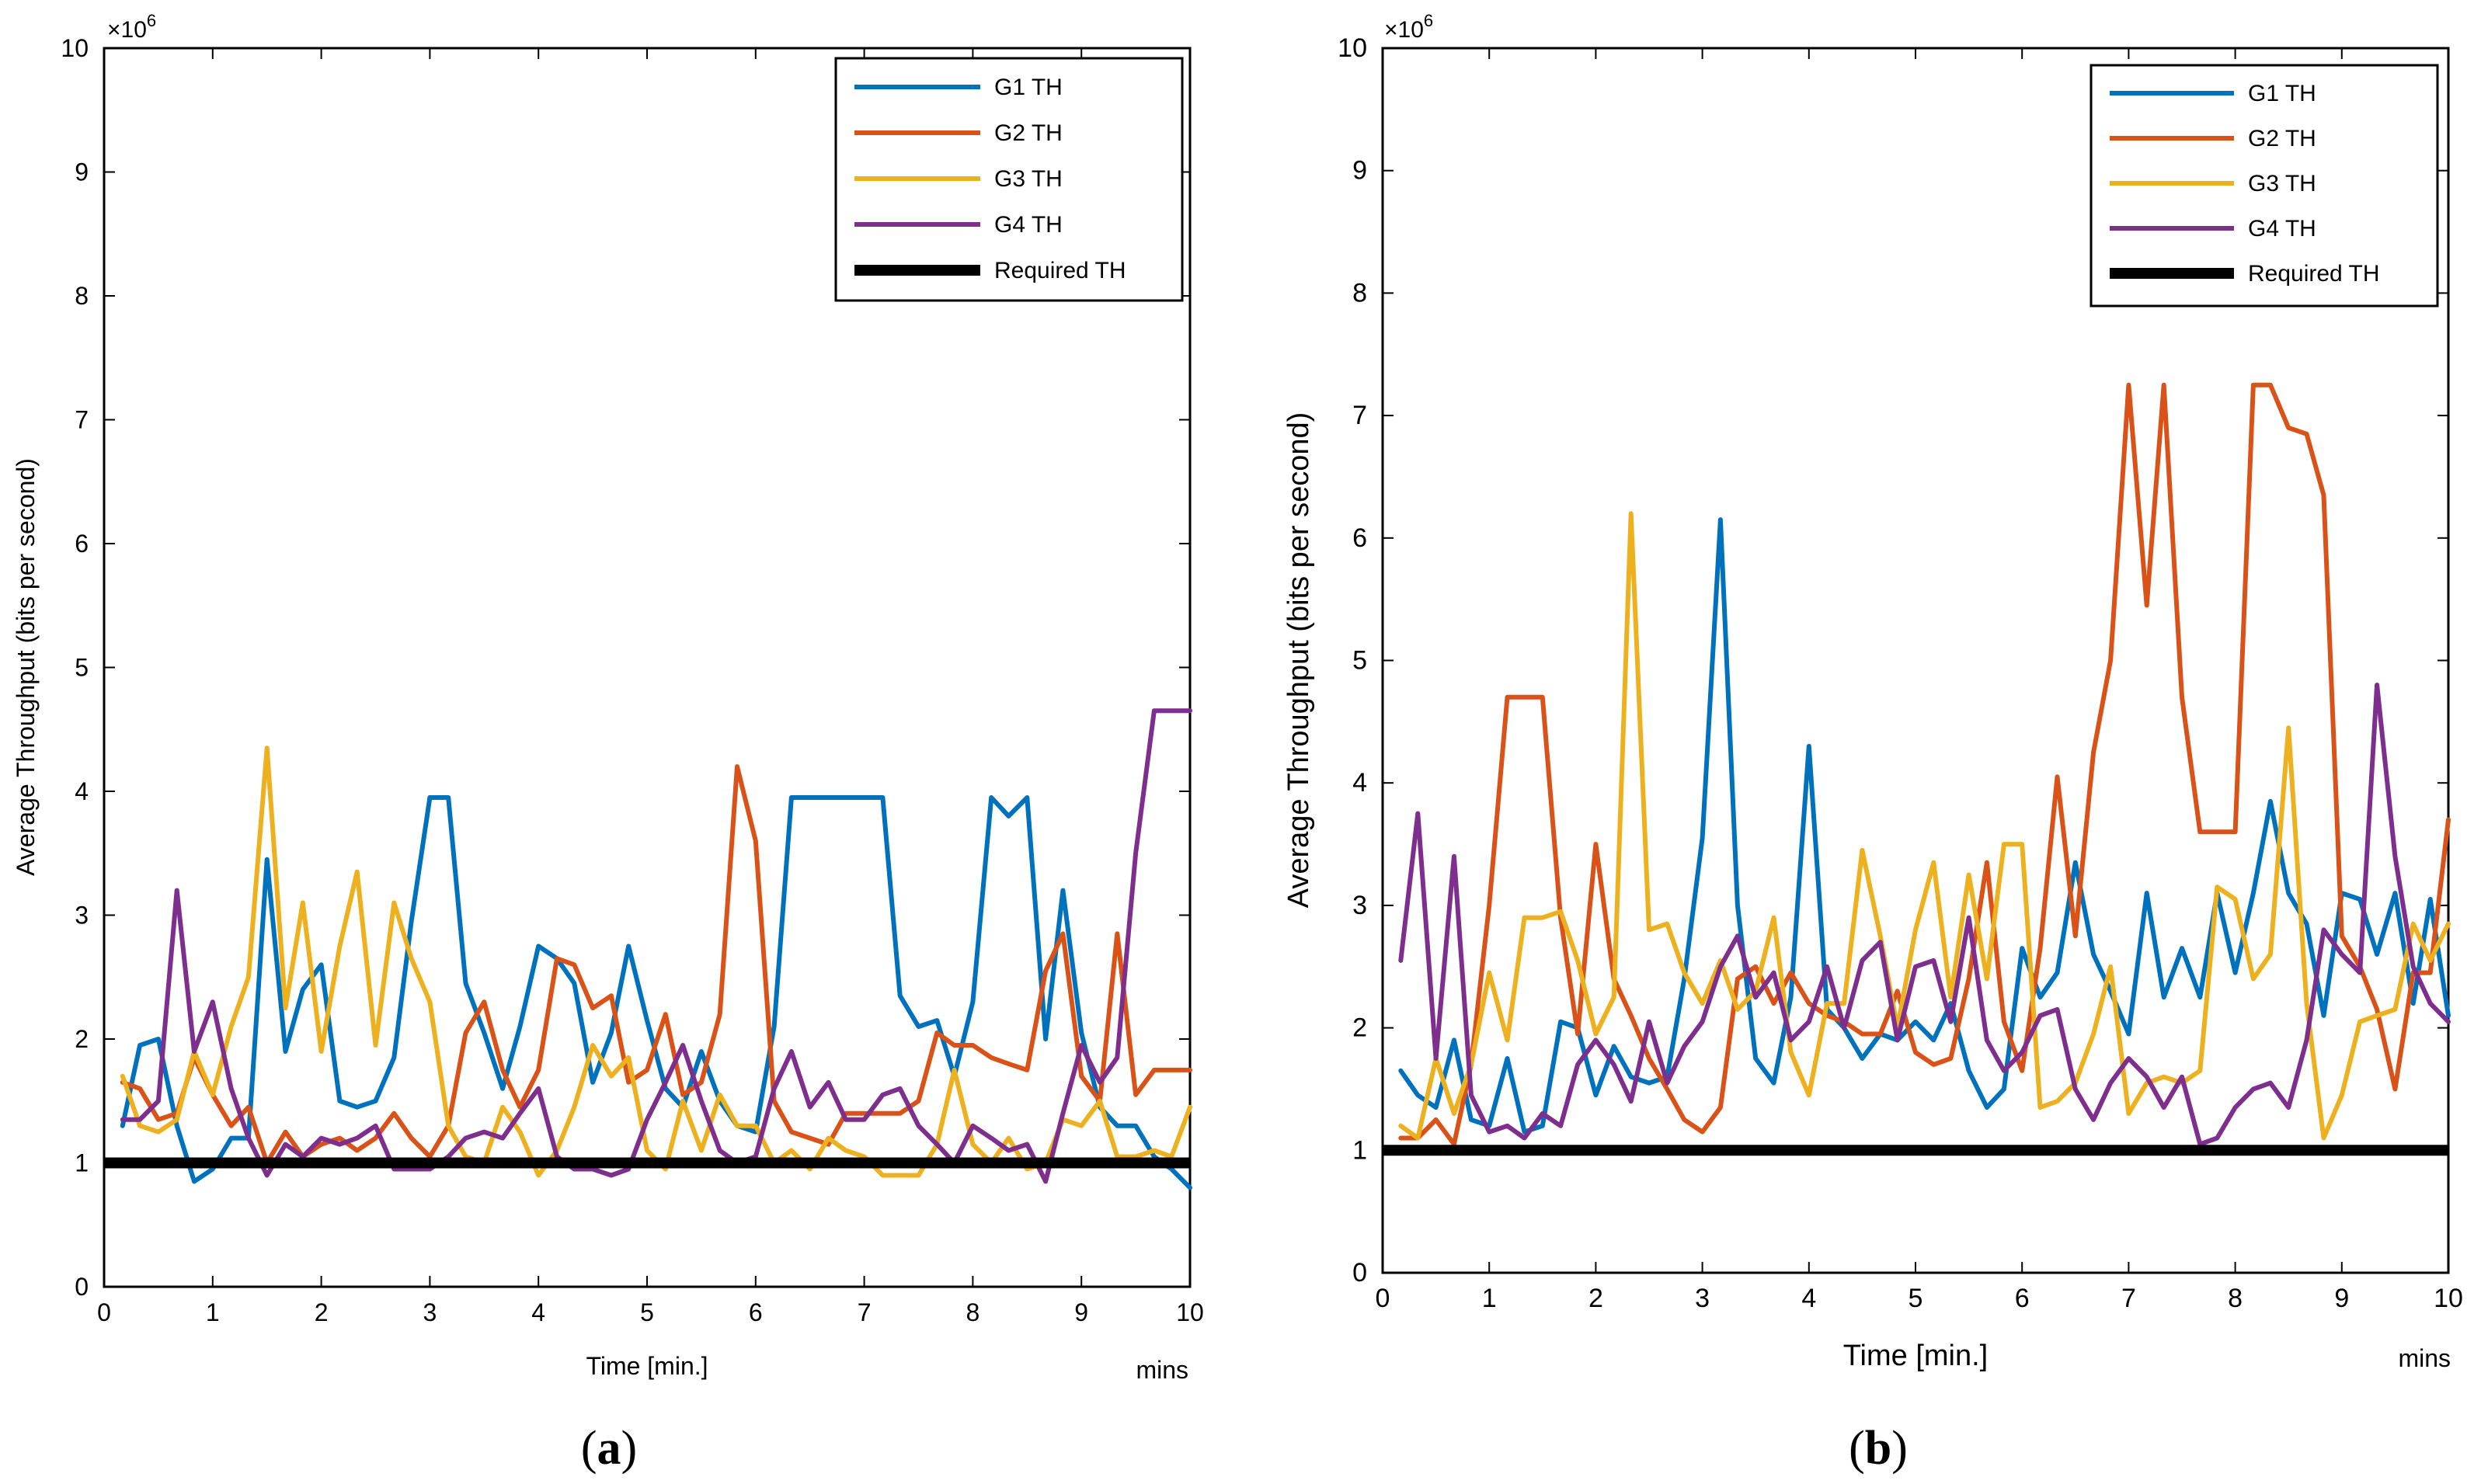 This screenshot has width=2474, height=1484. What do you see at coordinates (1353, 48) in the screenshot?
I see `y-tick-label-b-10: 10` at bounding box center [1353, 48].